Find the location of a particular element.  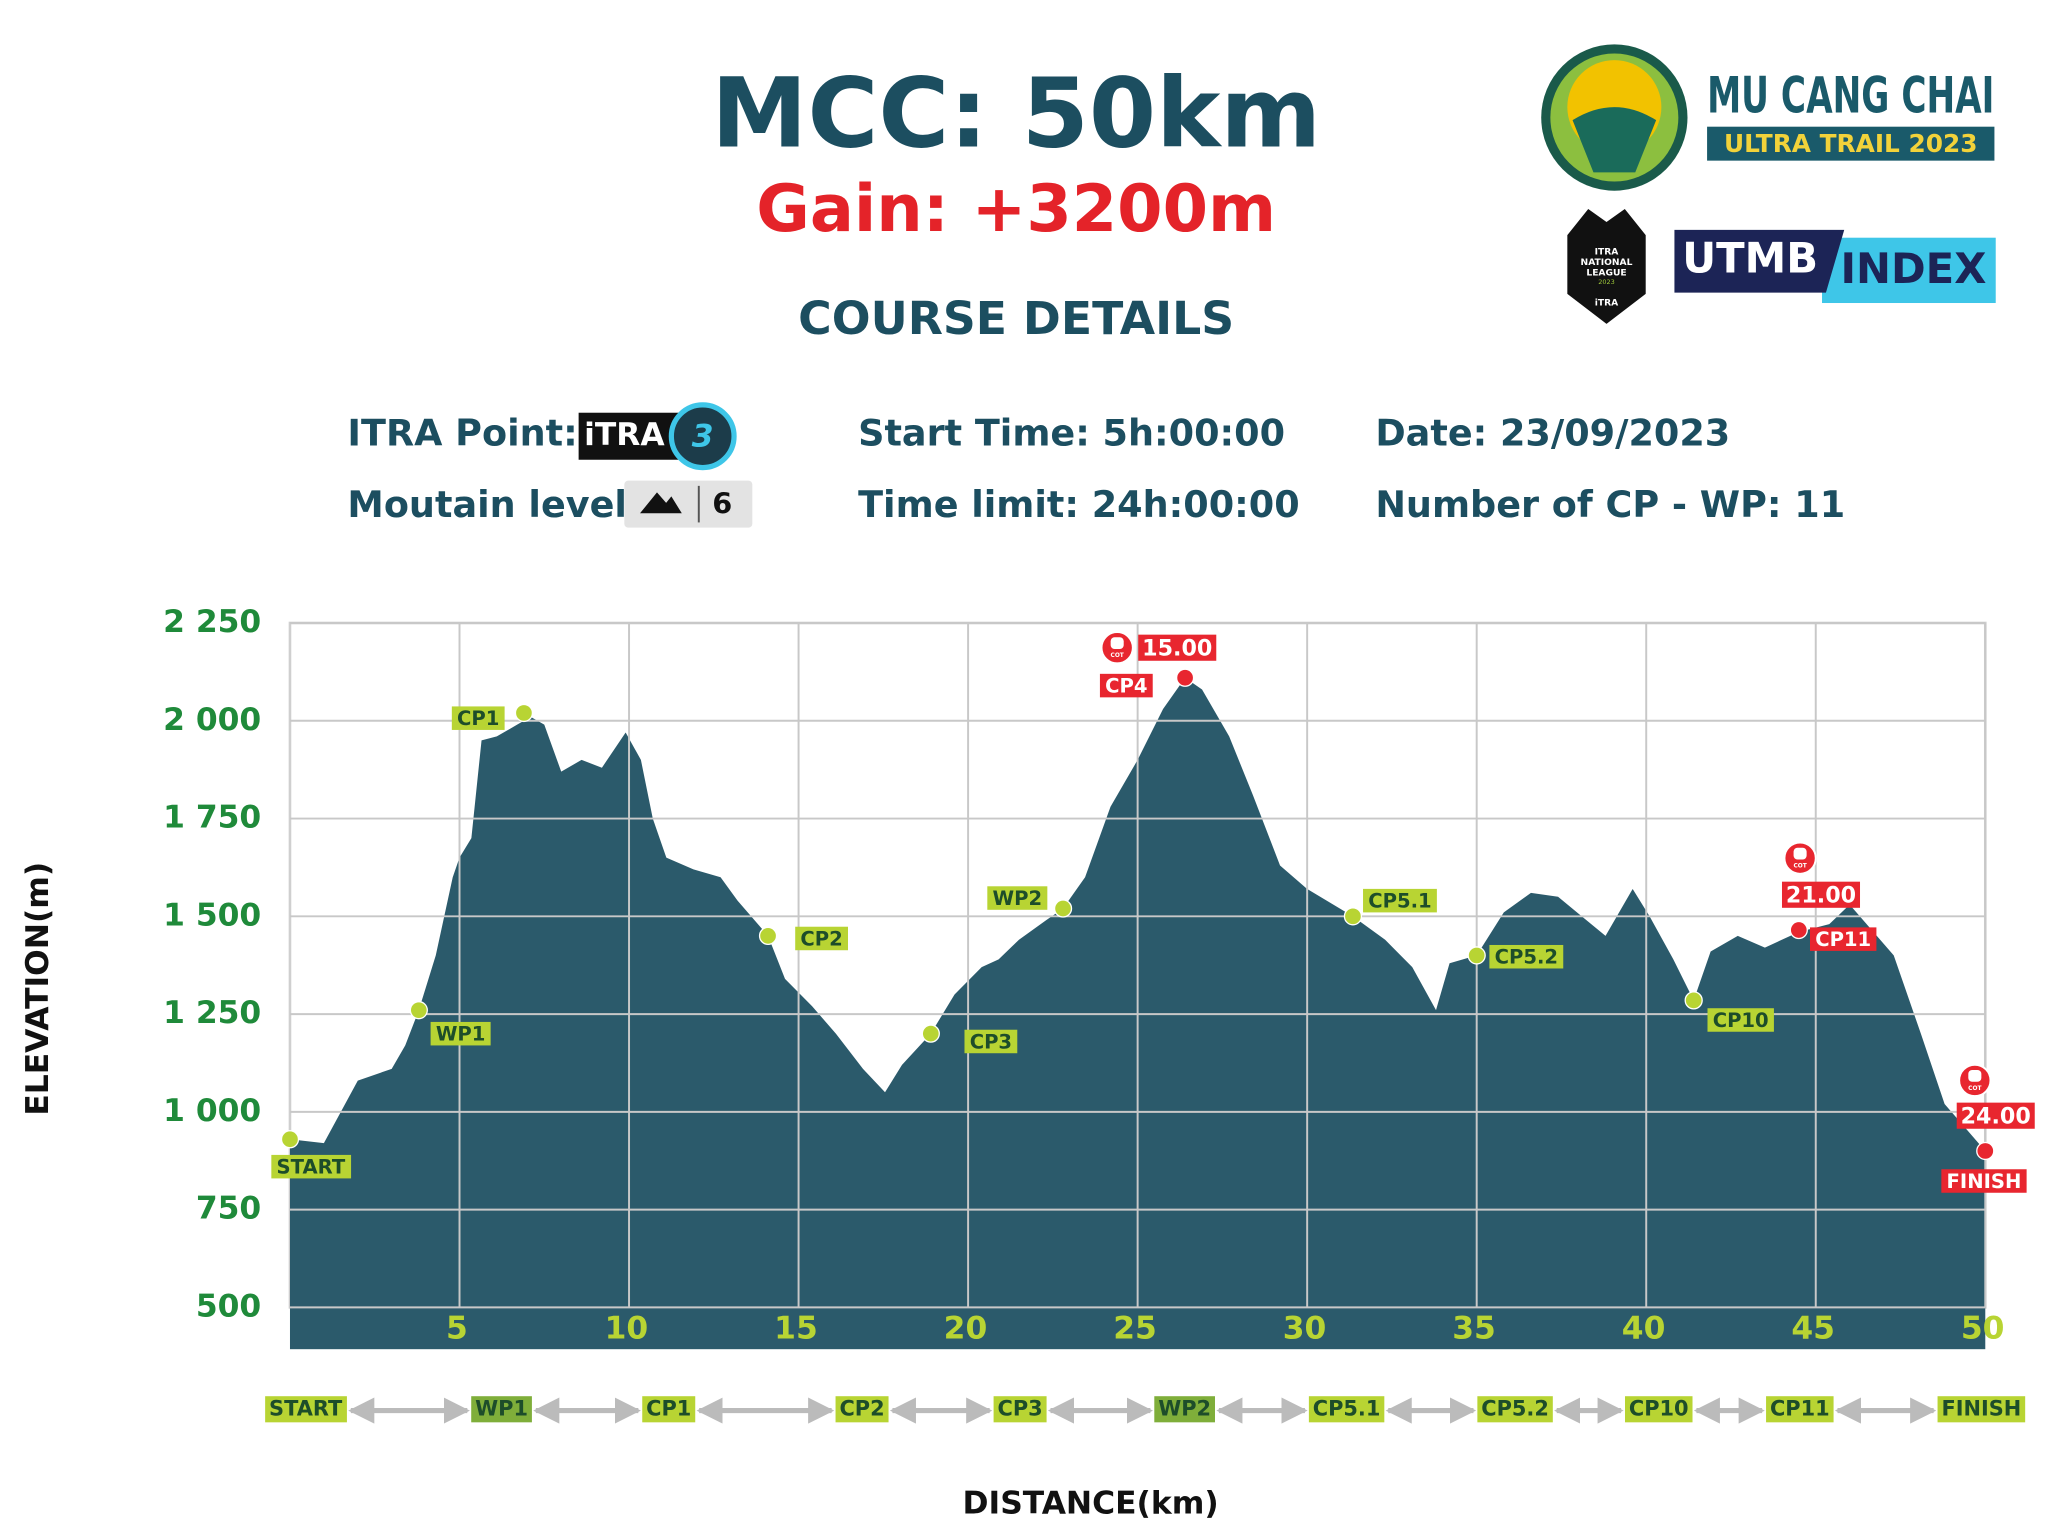

route-stop: START is located at coordinates (306, 1408).